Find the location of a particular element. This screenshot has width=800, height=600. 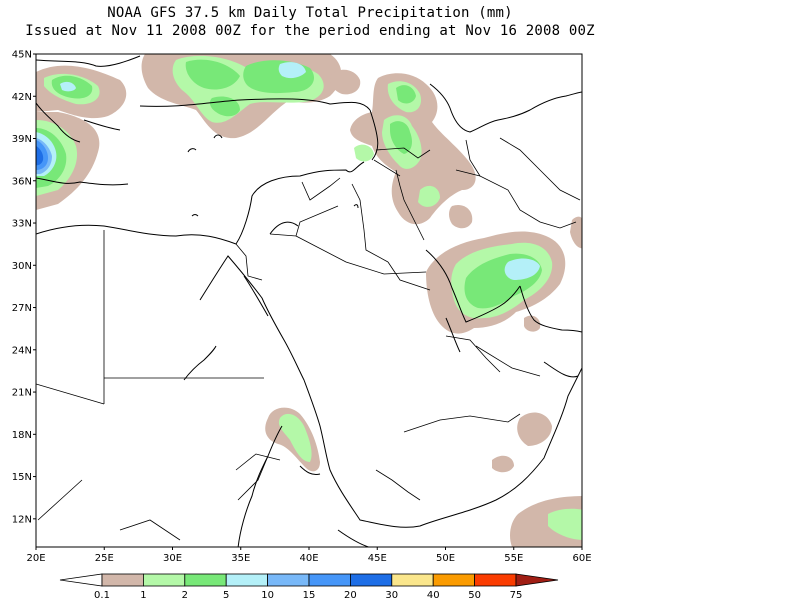

lat-tick-label: 12N is located at coordinates (22, 519).